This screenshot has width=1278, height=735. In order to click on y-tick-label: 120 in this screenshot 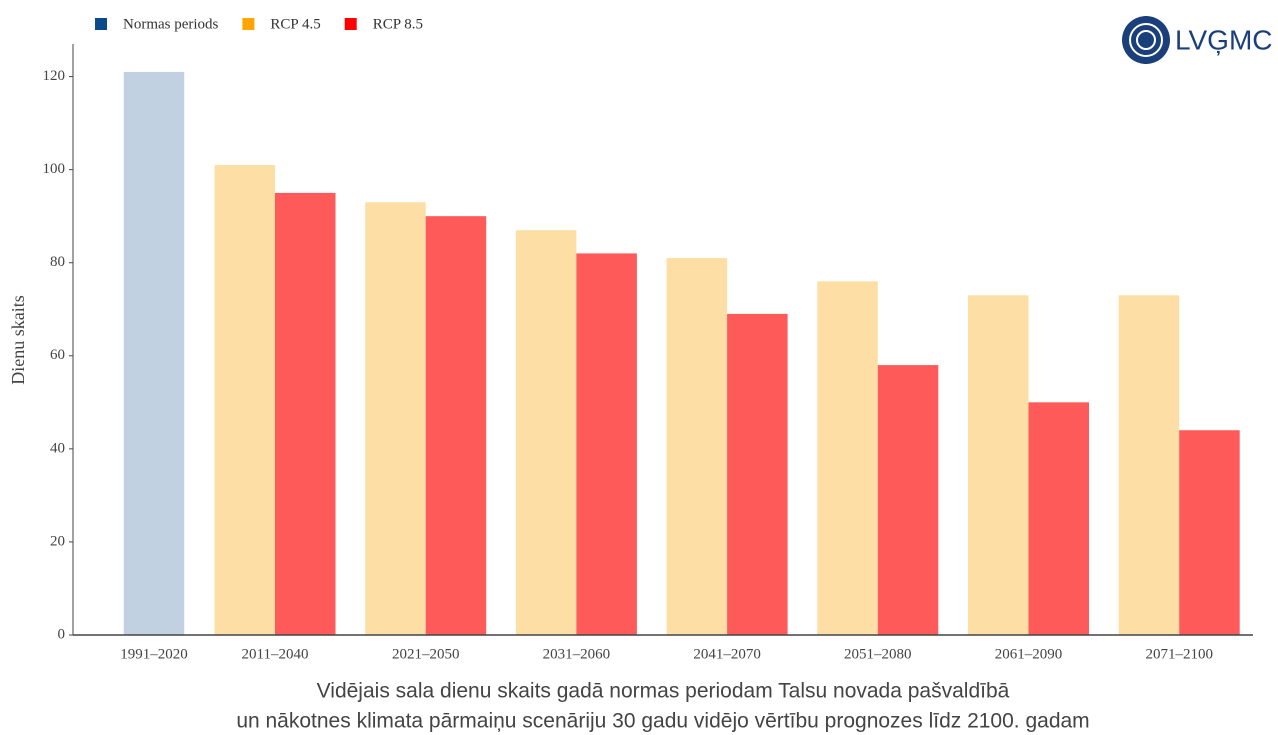, I will do `click(54, 76)`.